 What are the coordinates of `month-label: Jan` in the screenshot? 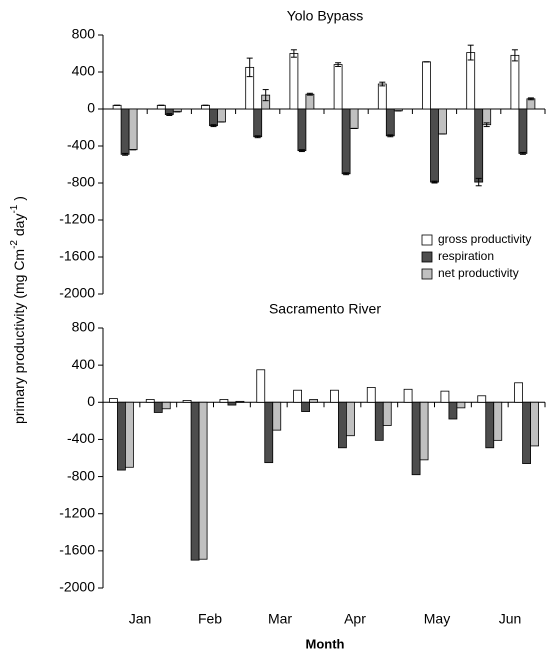 It's located at (140, 619).